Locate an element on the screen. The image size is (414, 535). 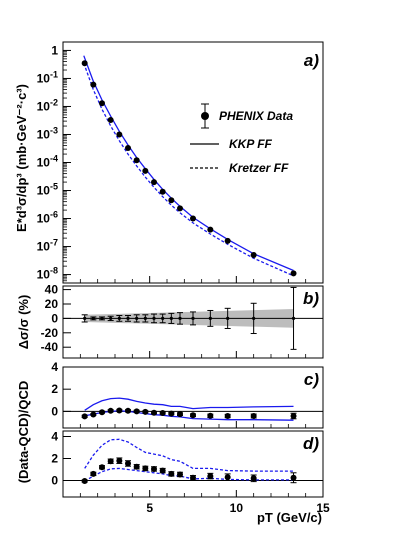
y-tick-label: 10⁻² is located at coordinates (47, 105).